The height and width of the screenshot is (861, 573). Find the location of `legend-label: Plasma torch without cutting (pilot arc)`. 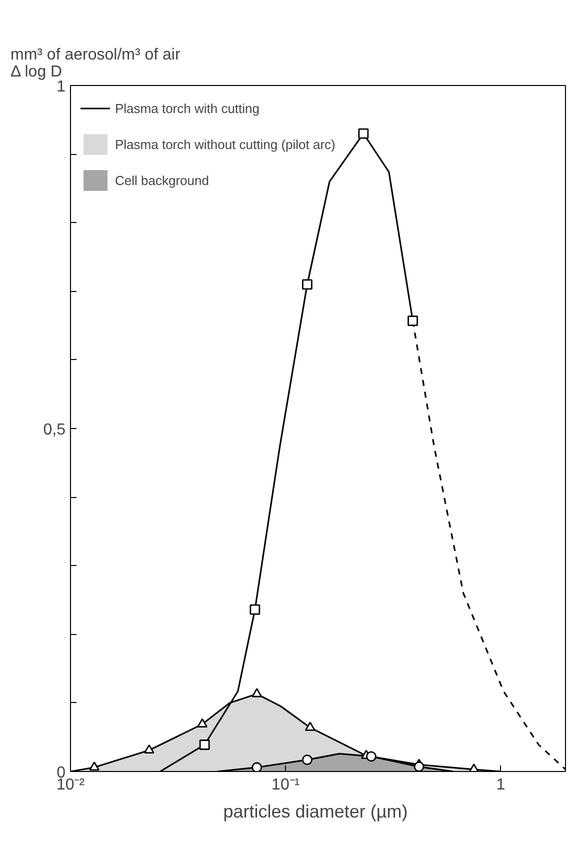

legend-label: Plasma torch without cutting (pilot arc) is located at coordinates (225, 144).